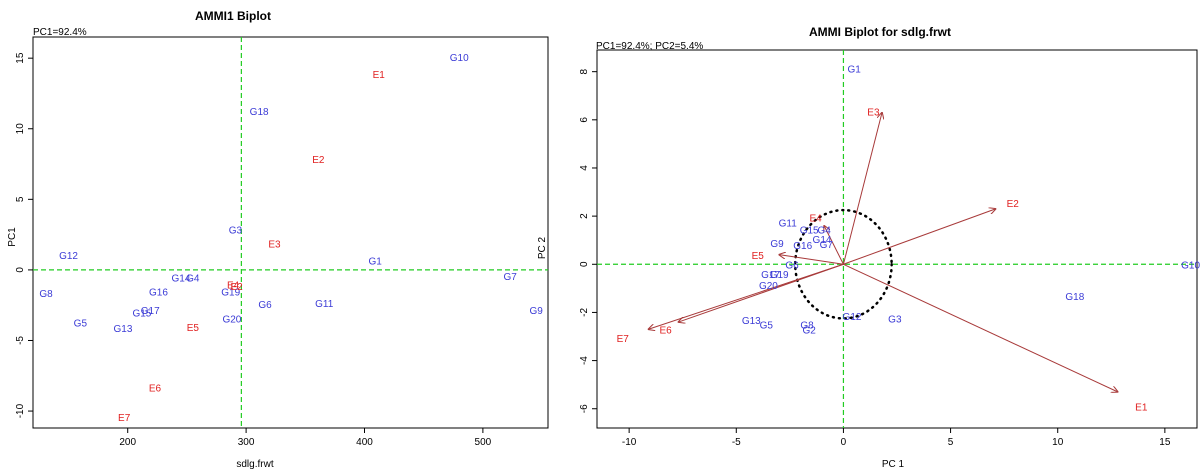  I want to click on x-tick-label: 300, so click(246, 442).